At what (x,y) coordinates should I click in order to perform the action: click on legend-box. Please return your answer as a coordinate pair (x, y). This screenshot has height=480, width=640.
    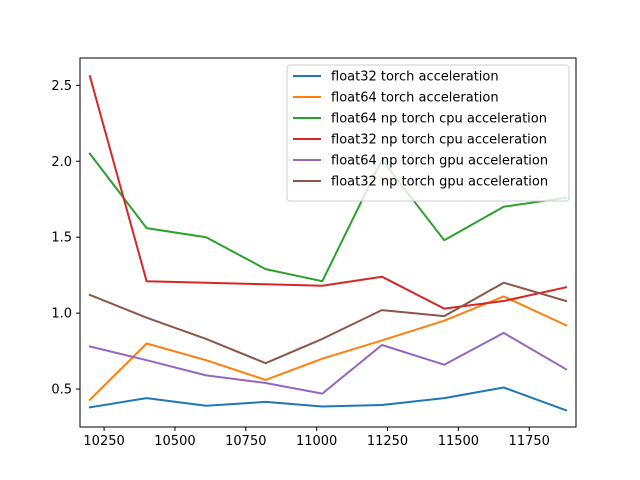
    Looking at the image, I should click on (428, 133).